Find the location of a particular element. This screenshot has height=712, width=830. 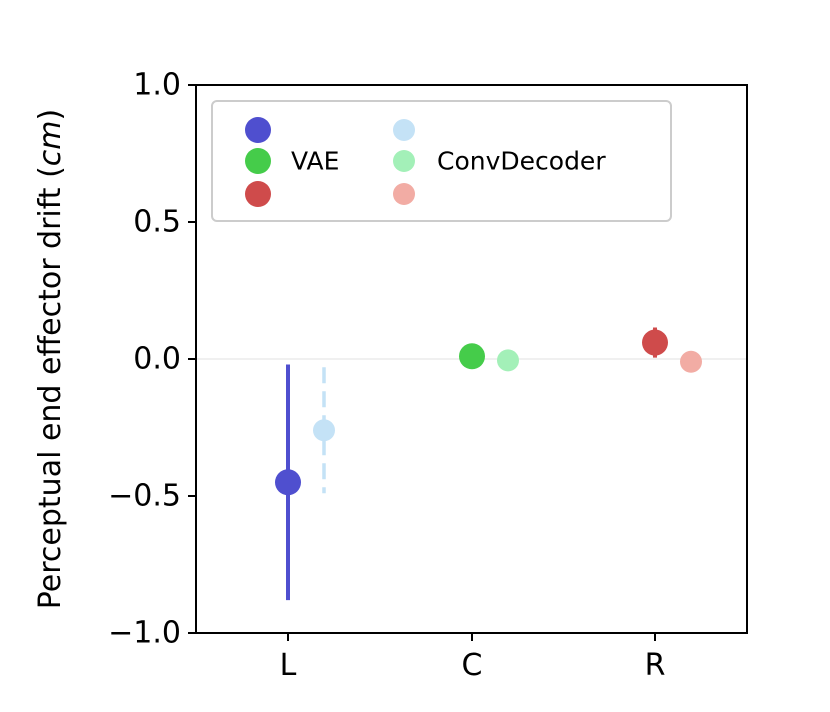

x-tick-label: R is located at coordinates (655, 665).